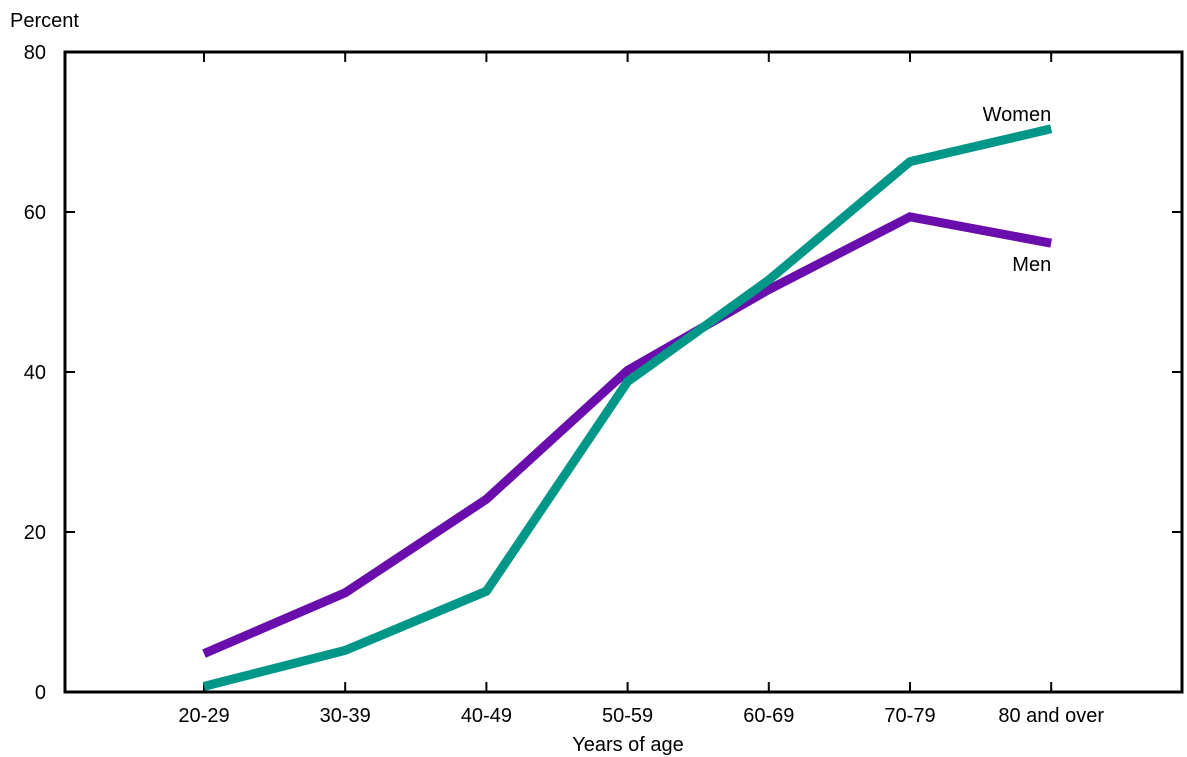  Describe the element at coordinates (486, 716) in the screenshot. I see `x-tick-label: 40-49` at that location.